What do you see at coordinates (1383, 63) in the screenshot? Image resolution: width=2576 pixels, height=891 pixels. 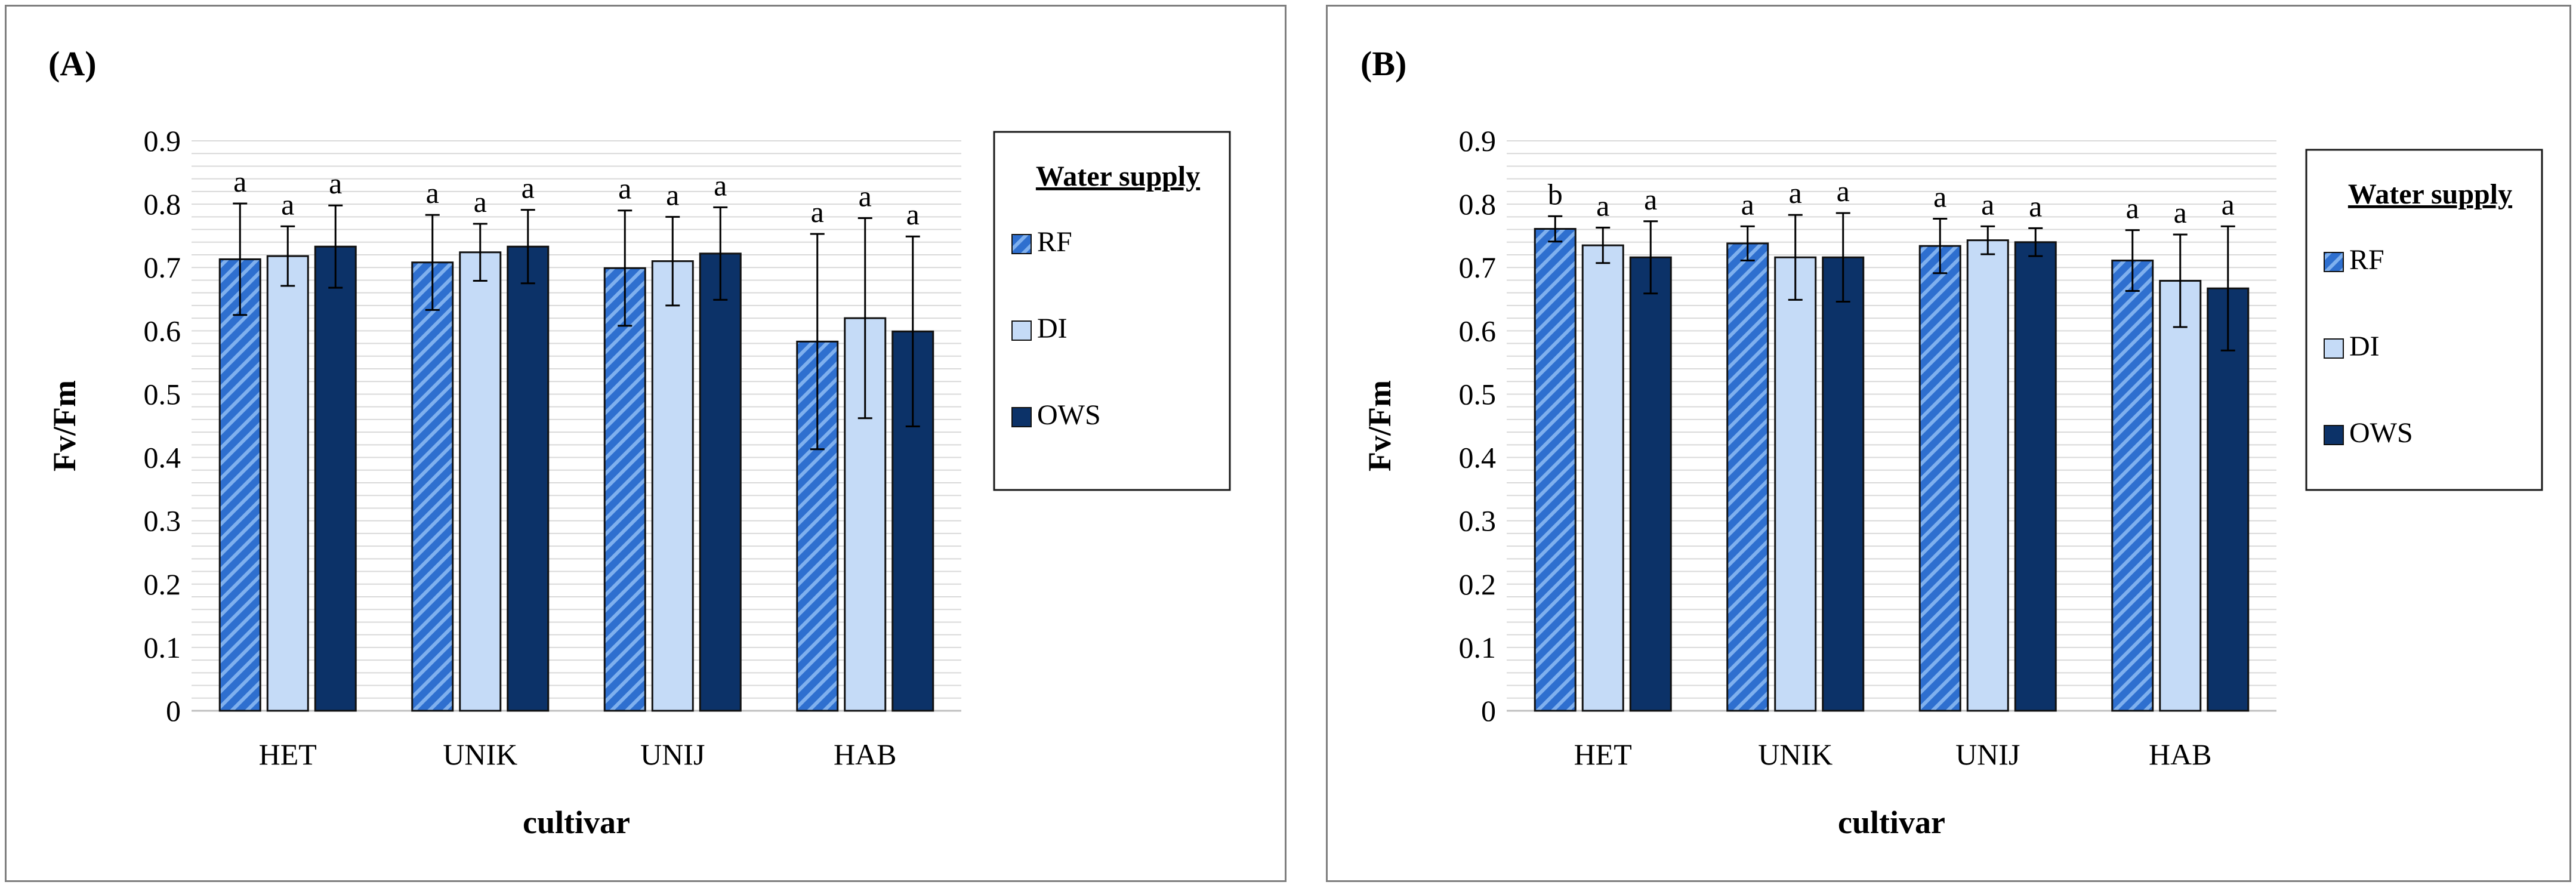 I see `panel-label: (B)` at bounding box center [1383, 63].